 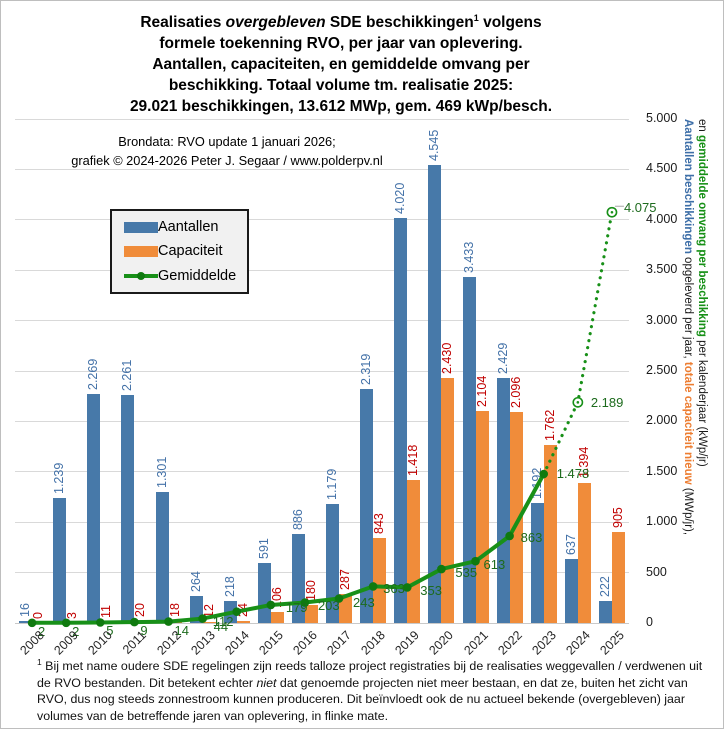 I want to click on line-label-gemiddelde-2013: 44, so click(x=221, y=626).